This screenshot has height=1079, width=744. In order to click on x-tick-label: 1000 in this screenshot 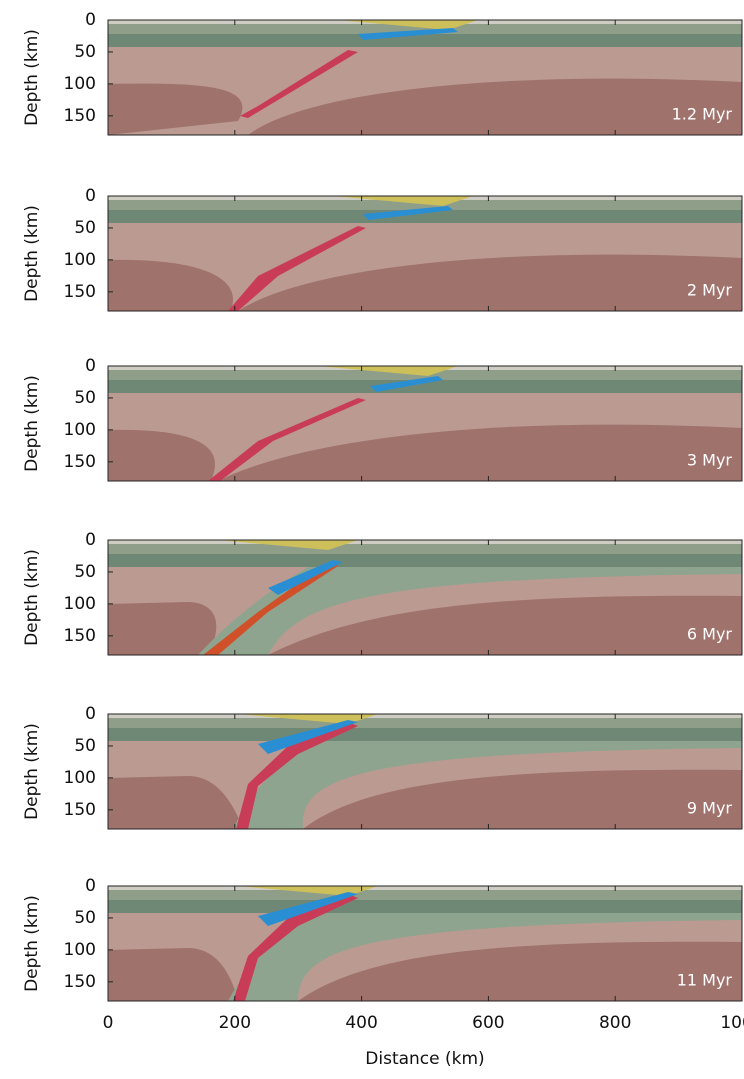, I will do `click(732, 1023)`.